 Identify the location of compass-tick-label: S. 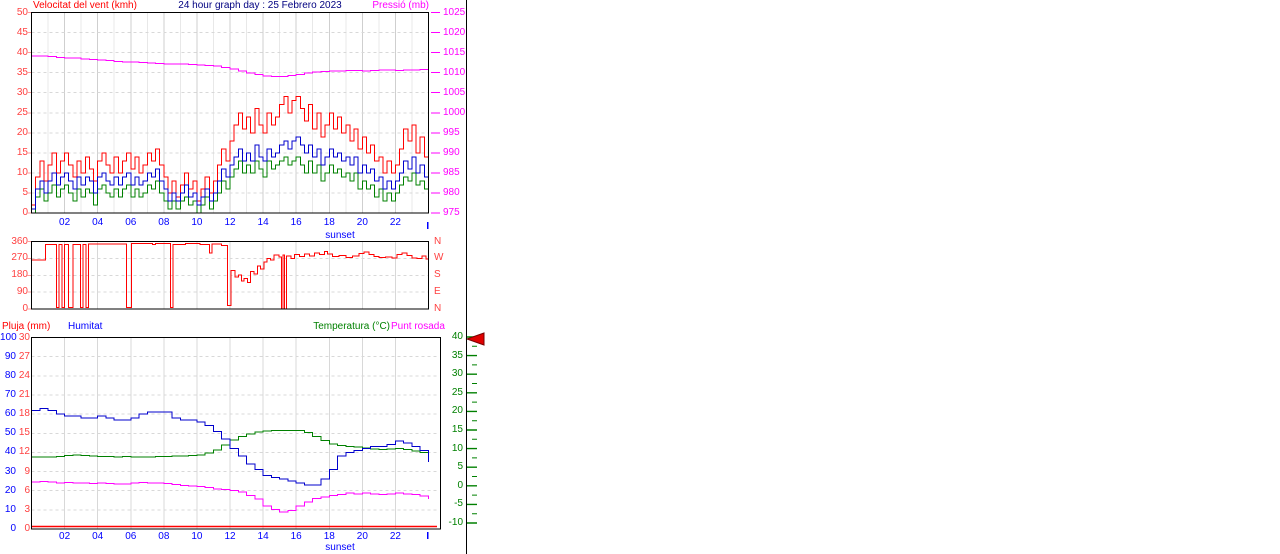
(437, 275).